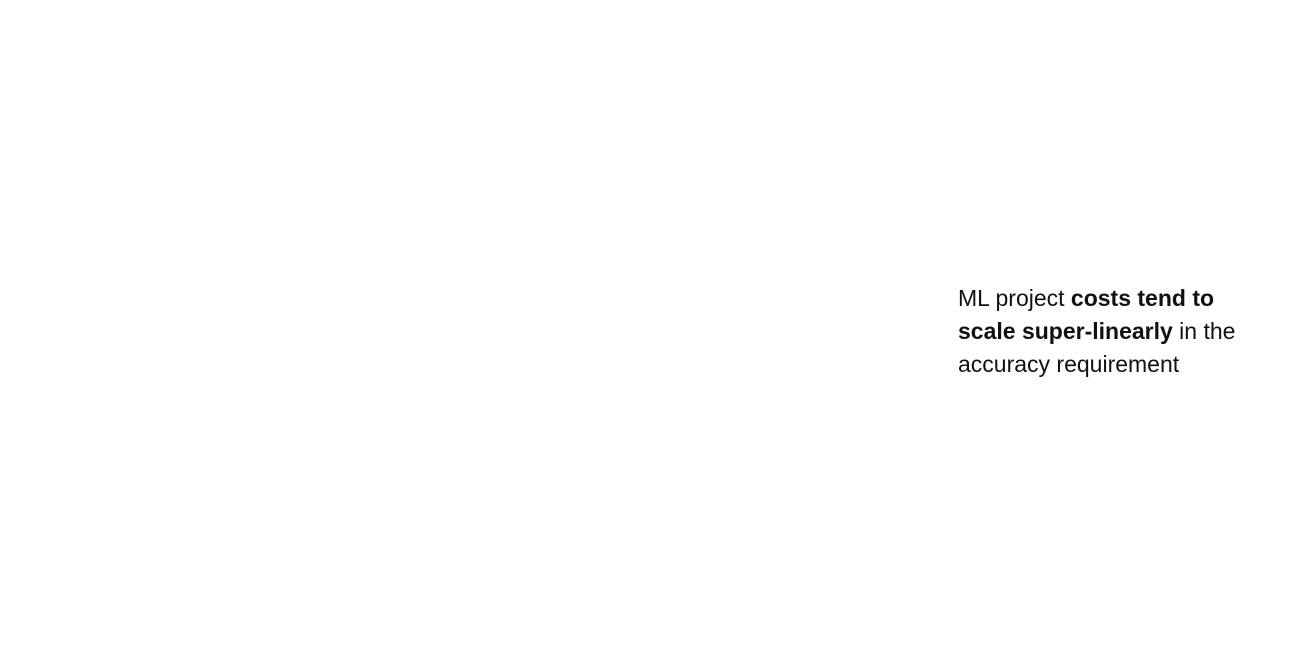  What do you see at coordinates (657, 629) in the screenshot?
I see `x-axis-label: Required accuracy` at bounding box center [657, 629].